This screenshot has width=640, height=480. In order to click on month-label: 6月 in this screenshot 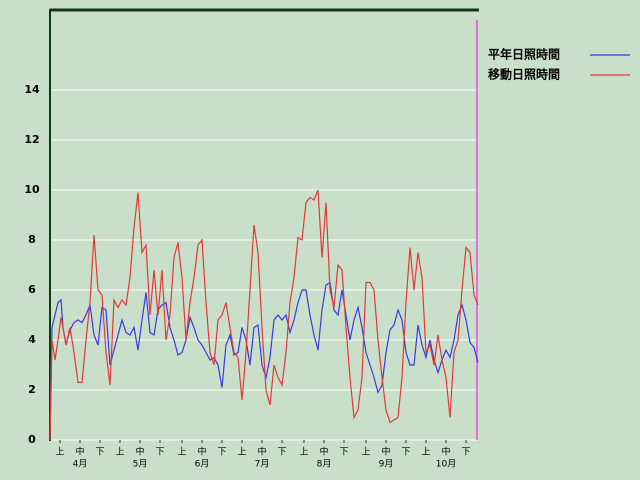, I will do `click(202, 464)`.